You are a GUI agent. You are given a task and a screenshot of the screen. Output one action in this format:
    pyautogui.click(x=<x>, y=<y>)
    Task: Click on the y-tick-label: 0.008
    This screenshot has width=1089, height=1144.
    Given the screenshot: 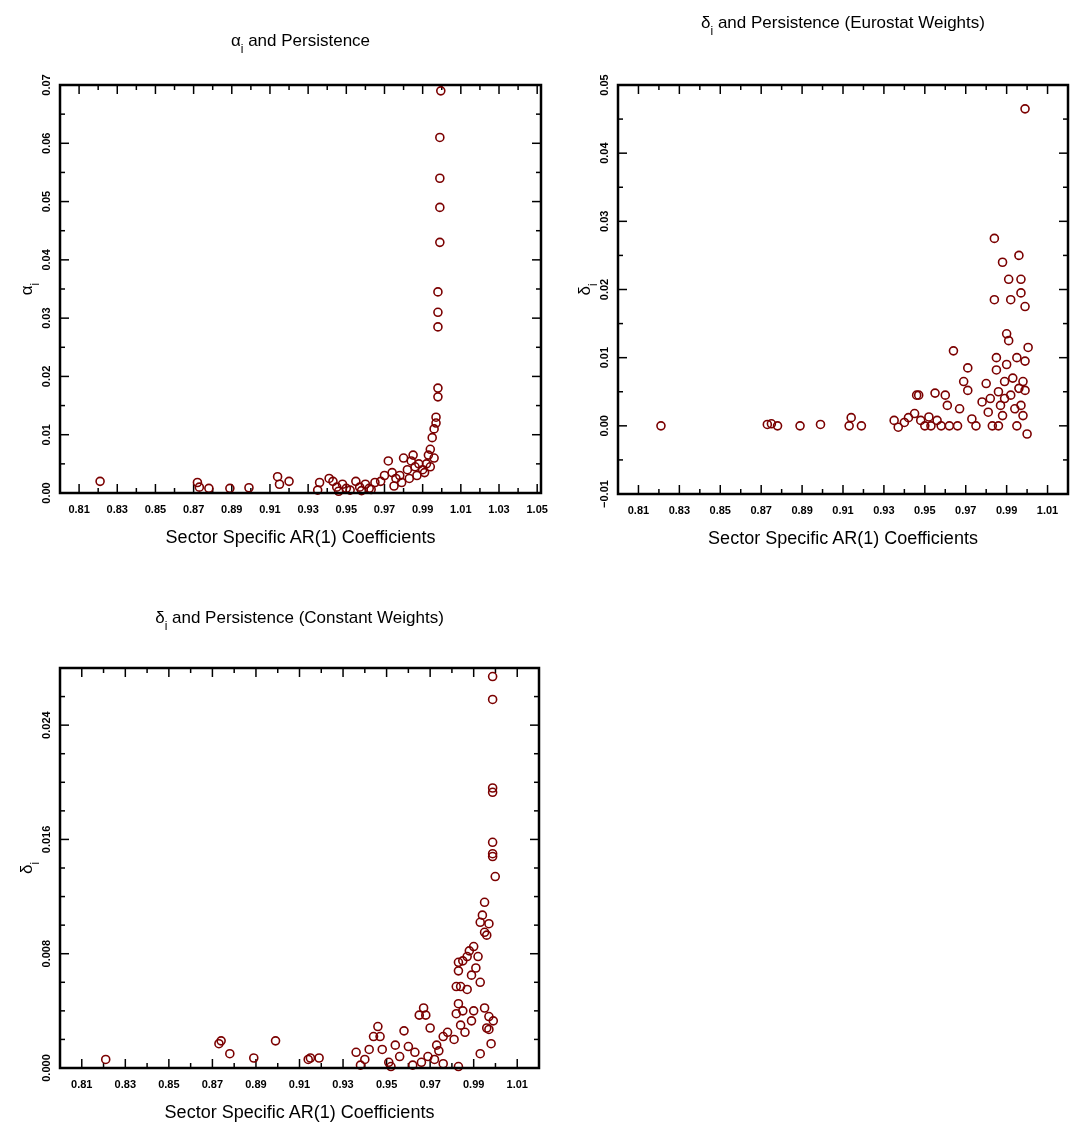 What is the action you would take?
    pyautogui.click(x=46, y=953)
    